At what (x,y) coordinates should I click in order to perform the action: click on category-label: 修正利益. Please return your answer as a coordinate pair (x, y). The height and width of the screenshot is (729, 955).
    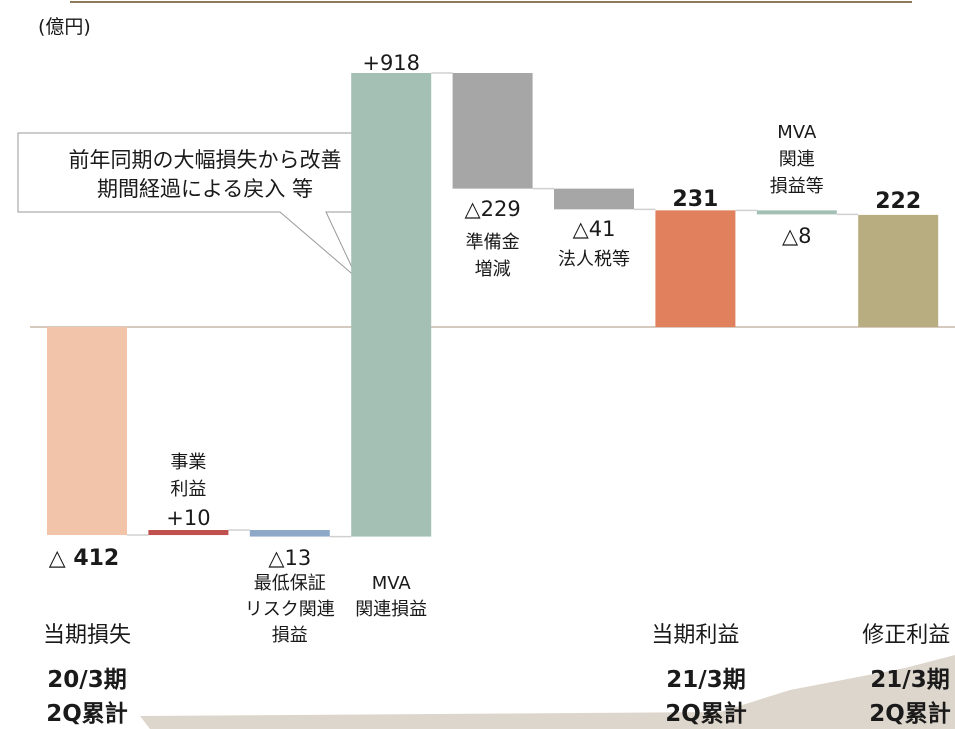
    Looking at the image, I should click on (906, 635).